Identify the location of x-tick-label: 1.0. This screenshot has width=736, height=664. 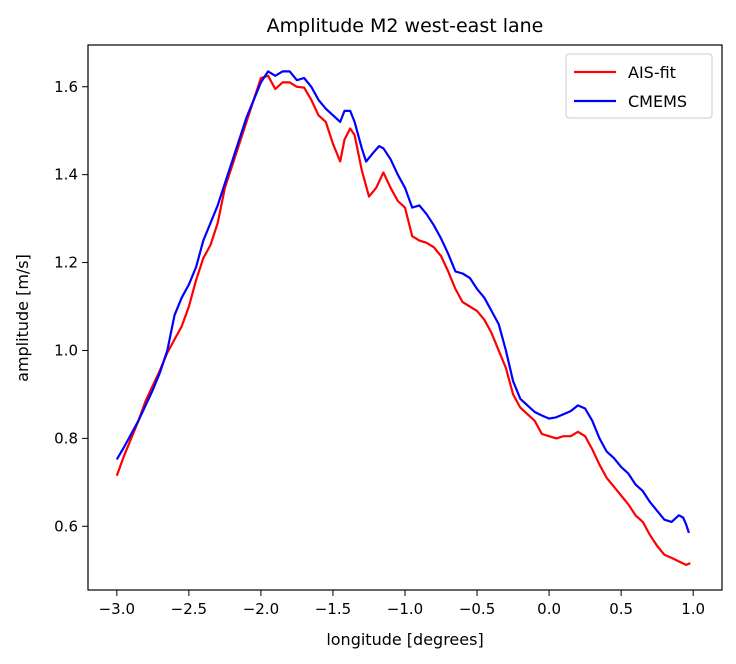
(693, 609).